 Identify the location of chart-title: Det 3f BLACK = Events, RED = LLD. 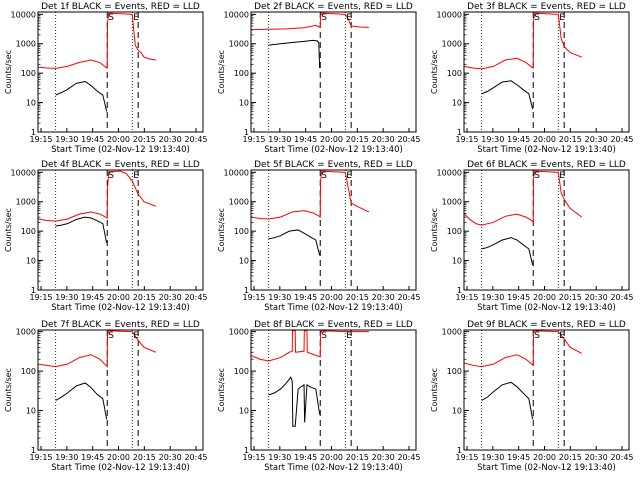
(546, 7).